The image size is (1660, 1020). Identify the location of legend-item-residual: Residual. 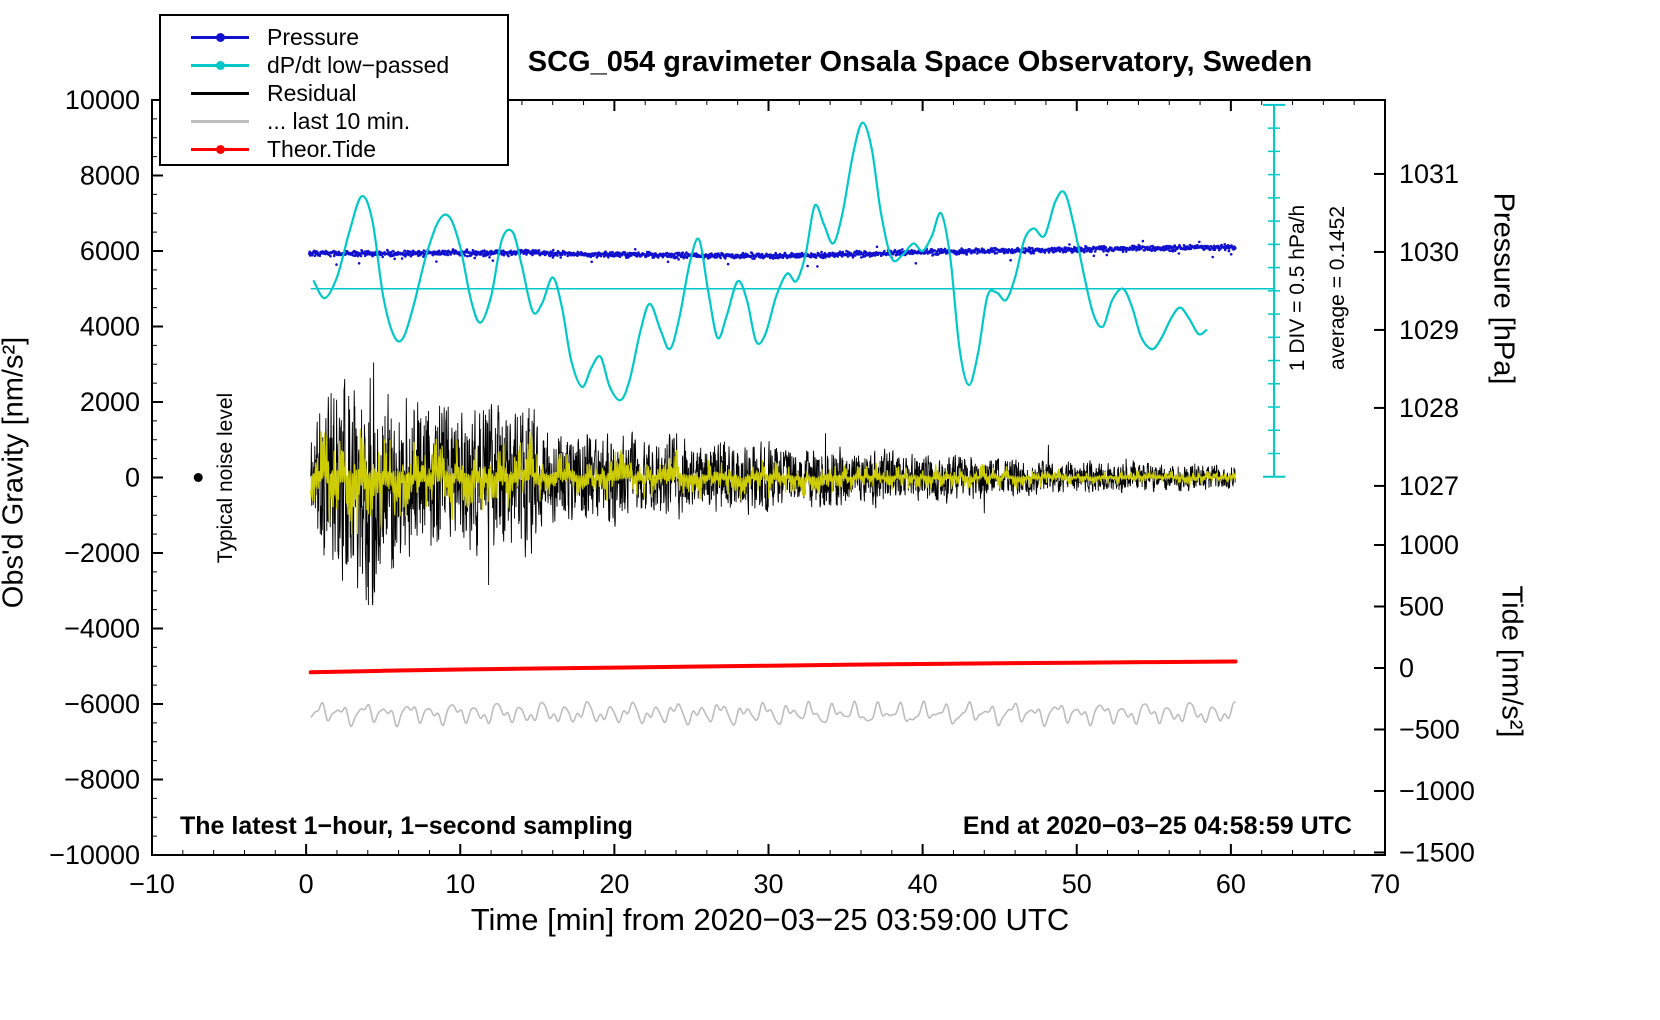
(349, 93).